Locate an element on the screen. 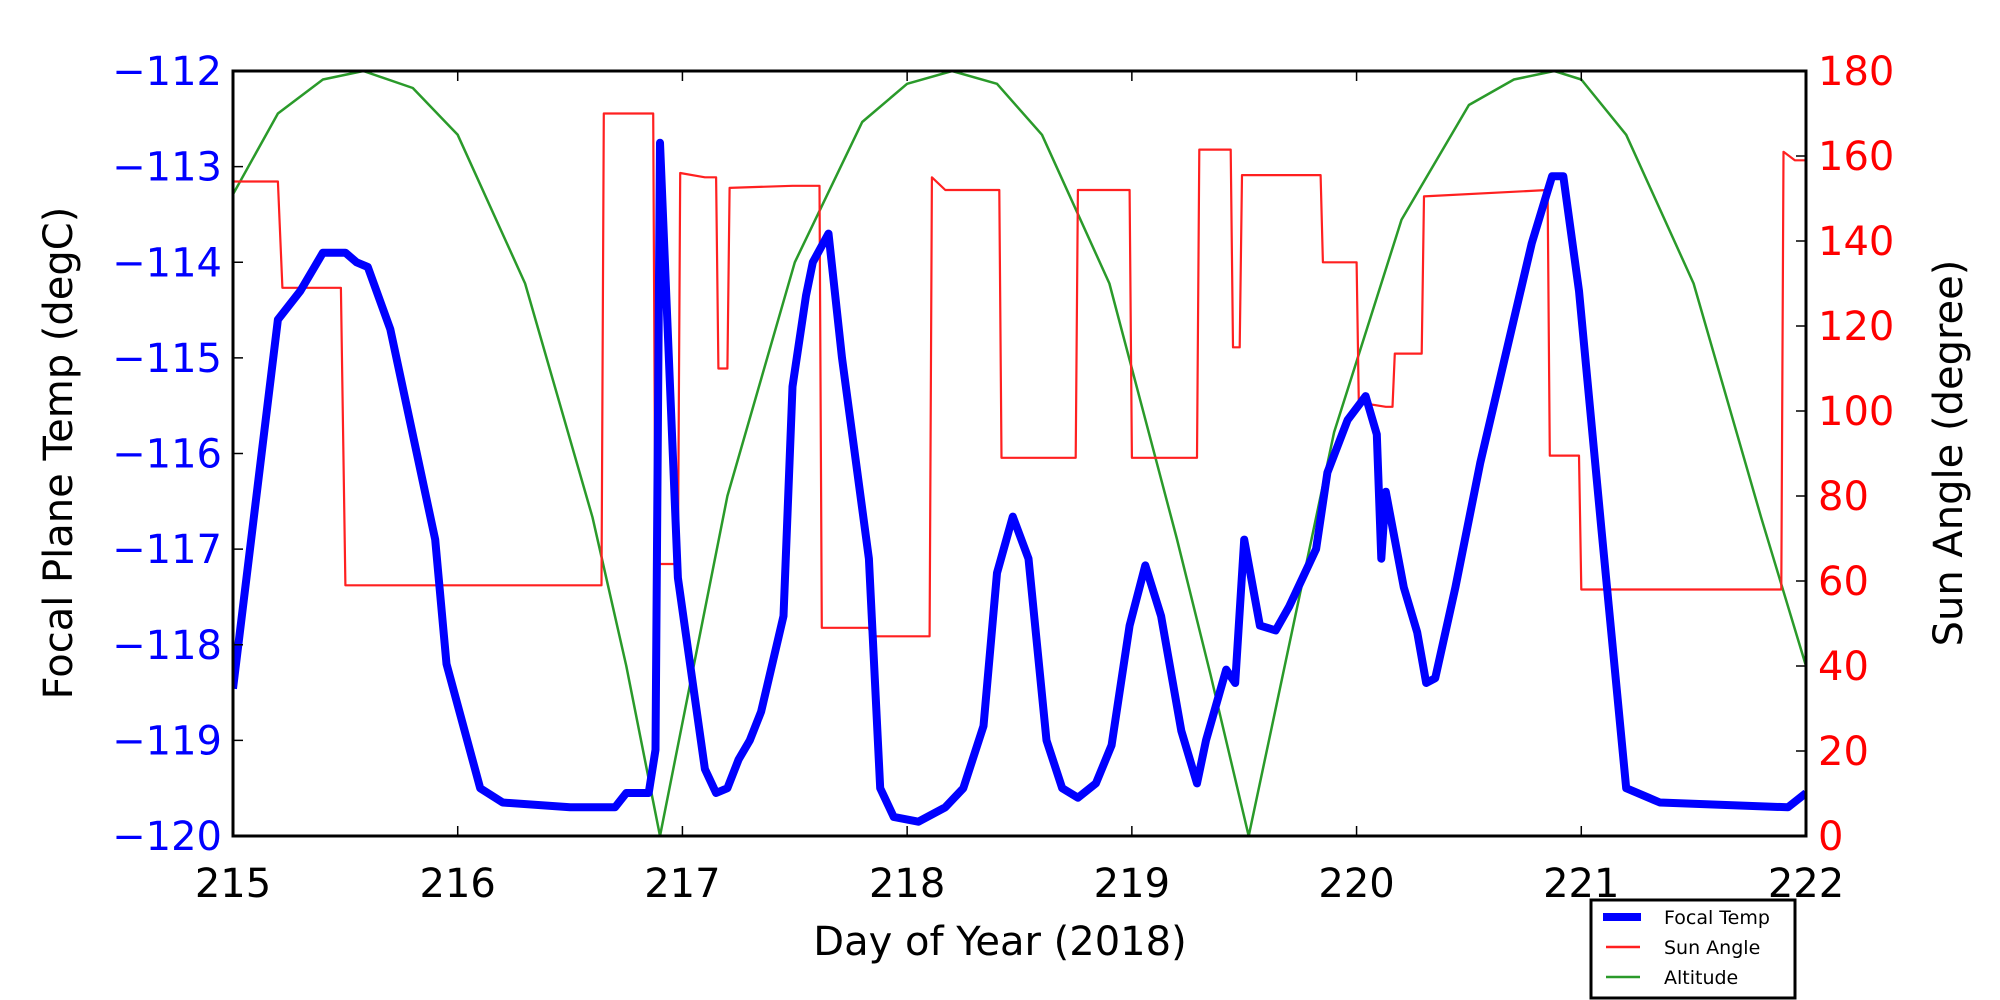 This screenshot has height=1000, width=2000. right-y-tick-label: 120 is located at coordinates (1856, 327).